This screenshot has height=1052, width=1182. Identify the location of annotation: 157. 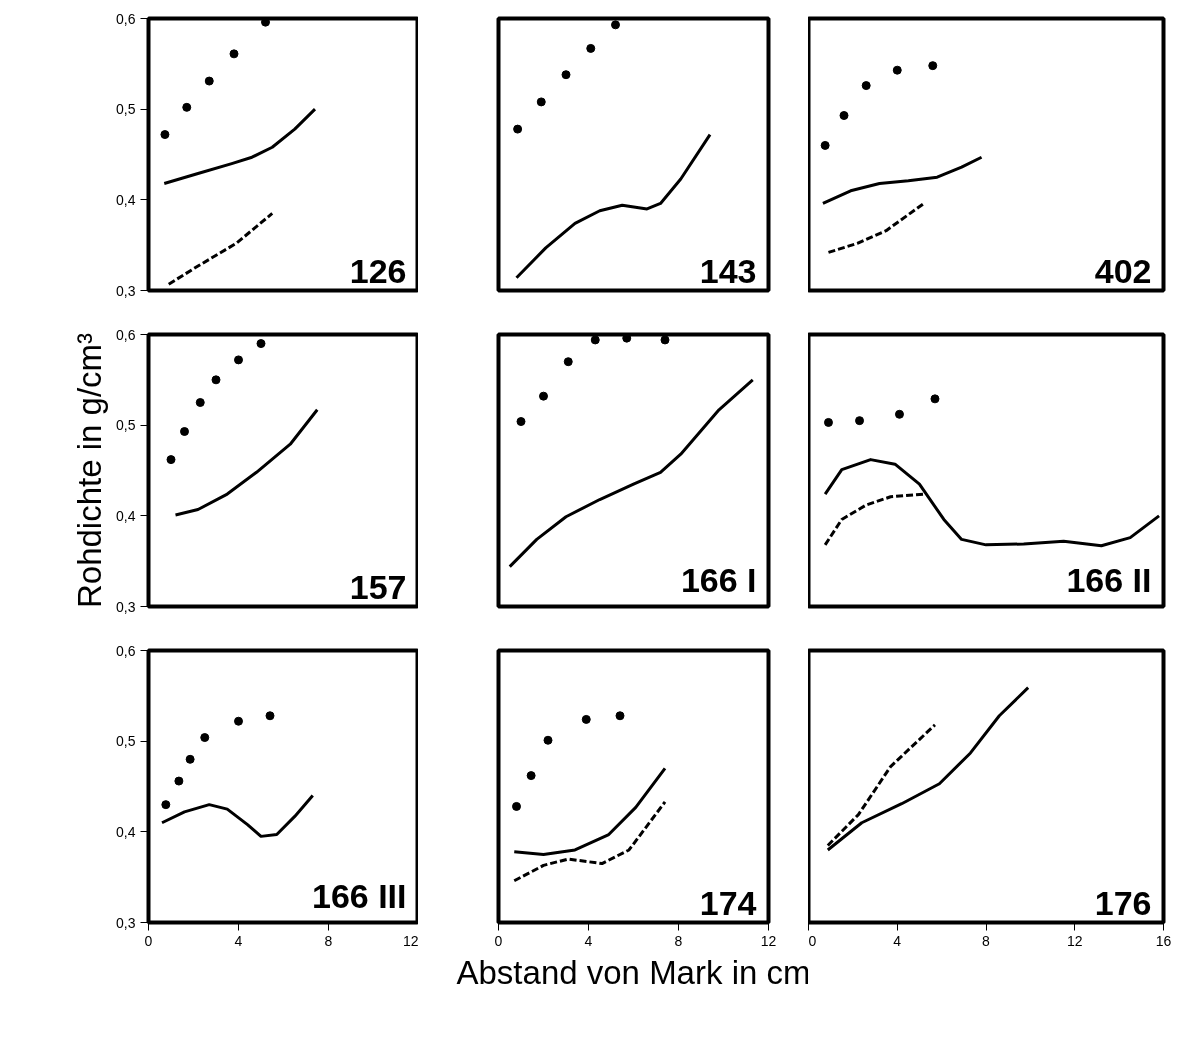
(378, 586).